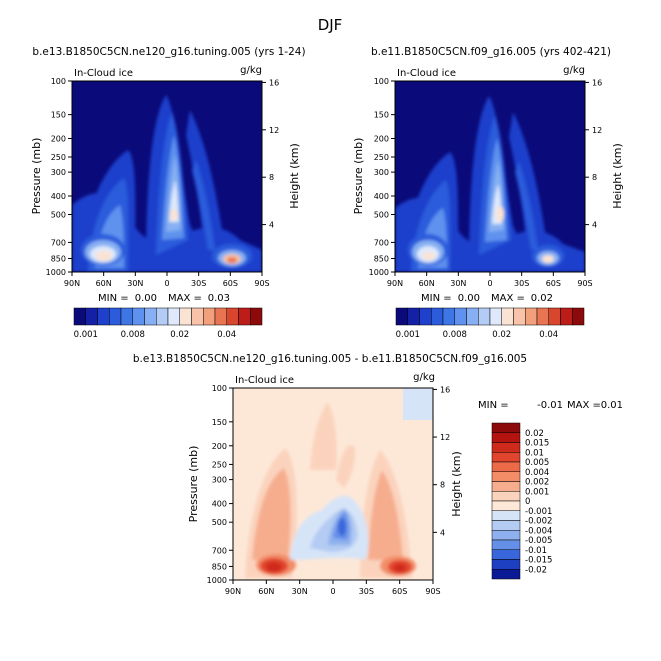  What do you see at coordinates (217, 580) in the screenshot?
I see `y-tick-label: 1000` at bounding box center [217, 580].